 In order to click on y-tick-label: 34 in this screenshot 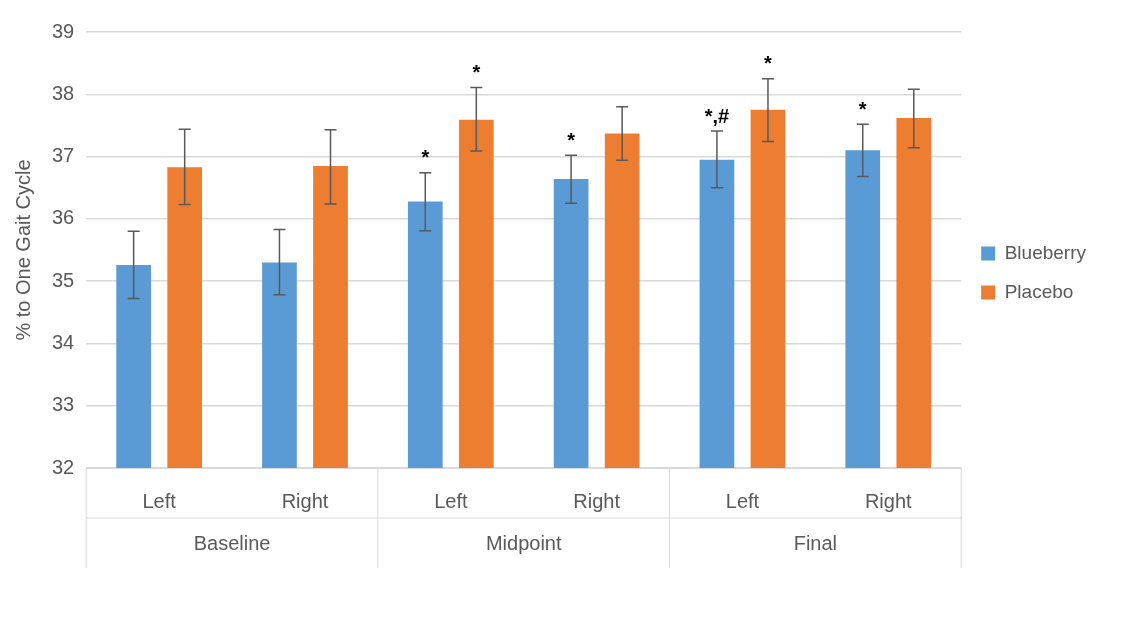, I will do `click(63, 341)`.